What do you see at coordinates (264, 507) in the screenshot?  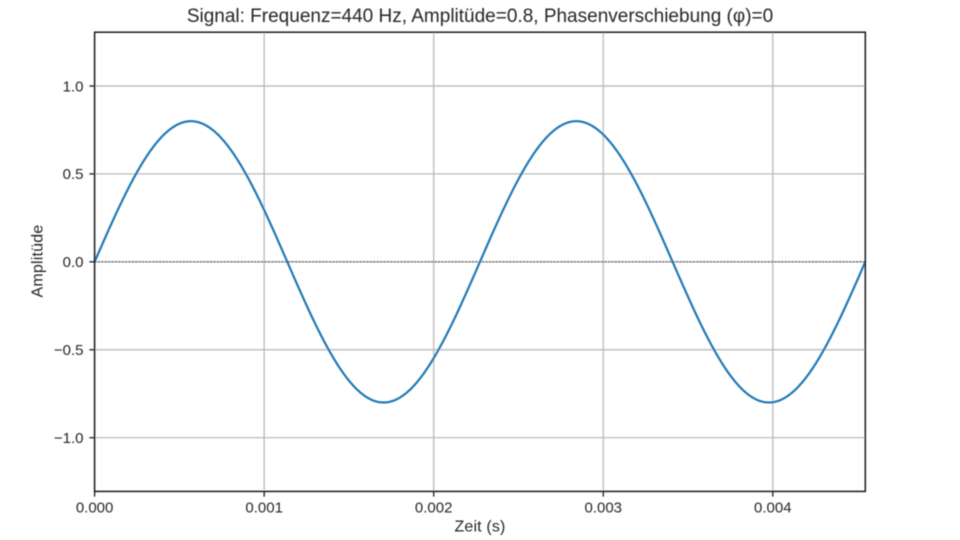 I see `svg-text: 0.001` at bounding box center [264, 507].